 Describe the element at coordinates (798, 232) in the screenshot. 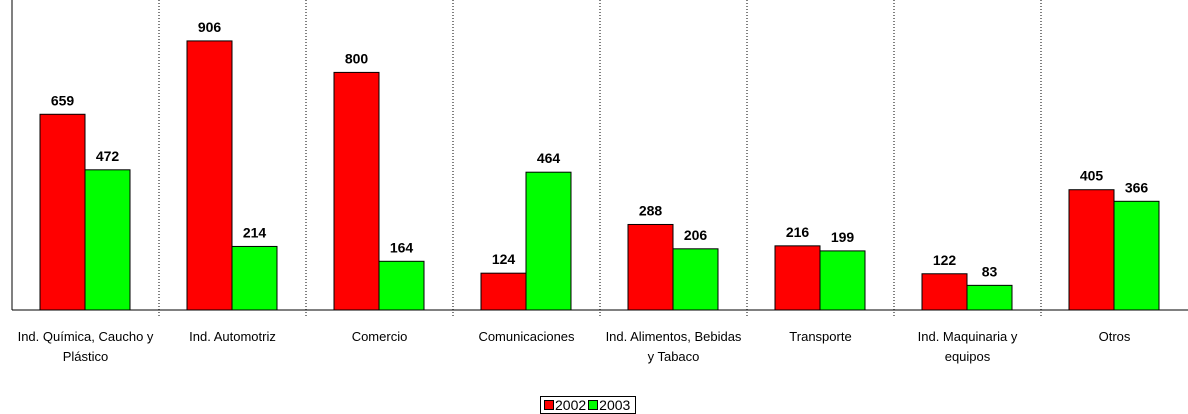

I see `data-label: 216` at that location.